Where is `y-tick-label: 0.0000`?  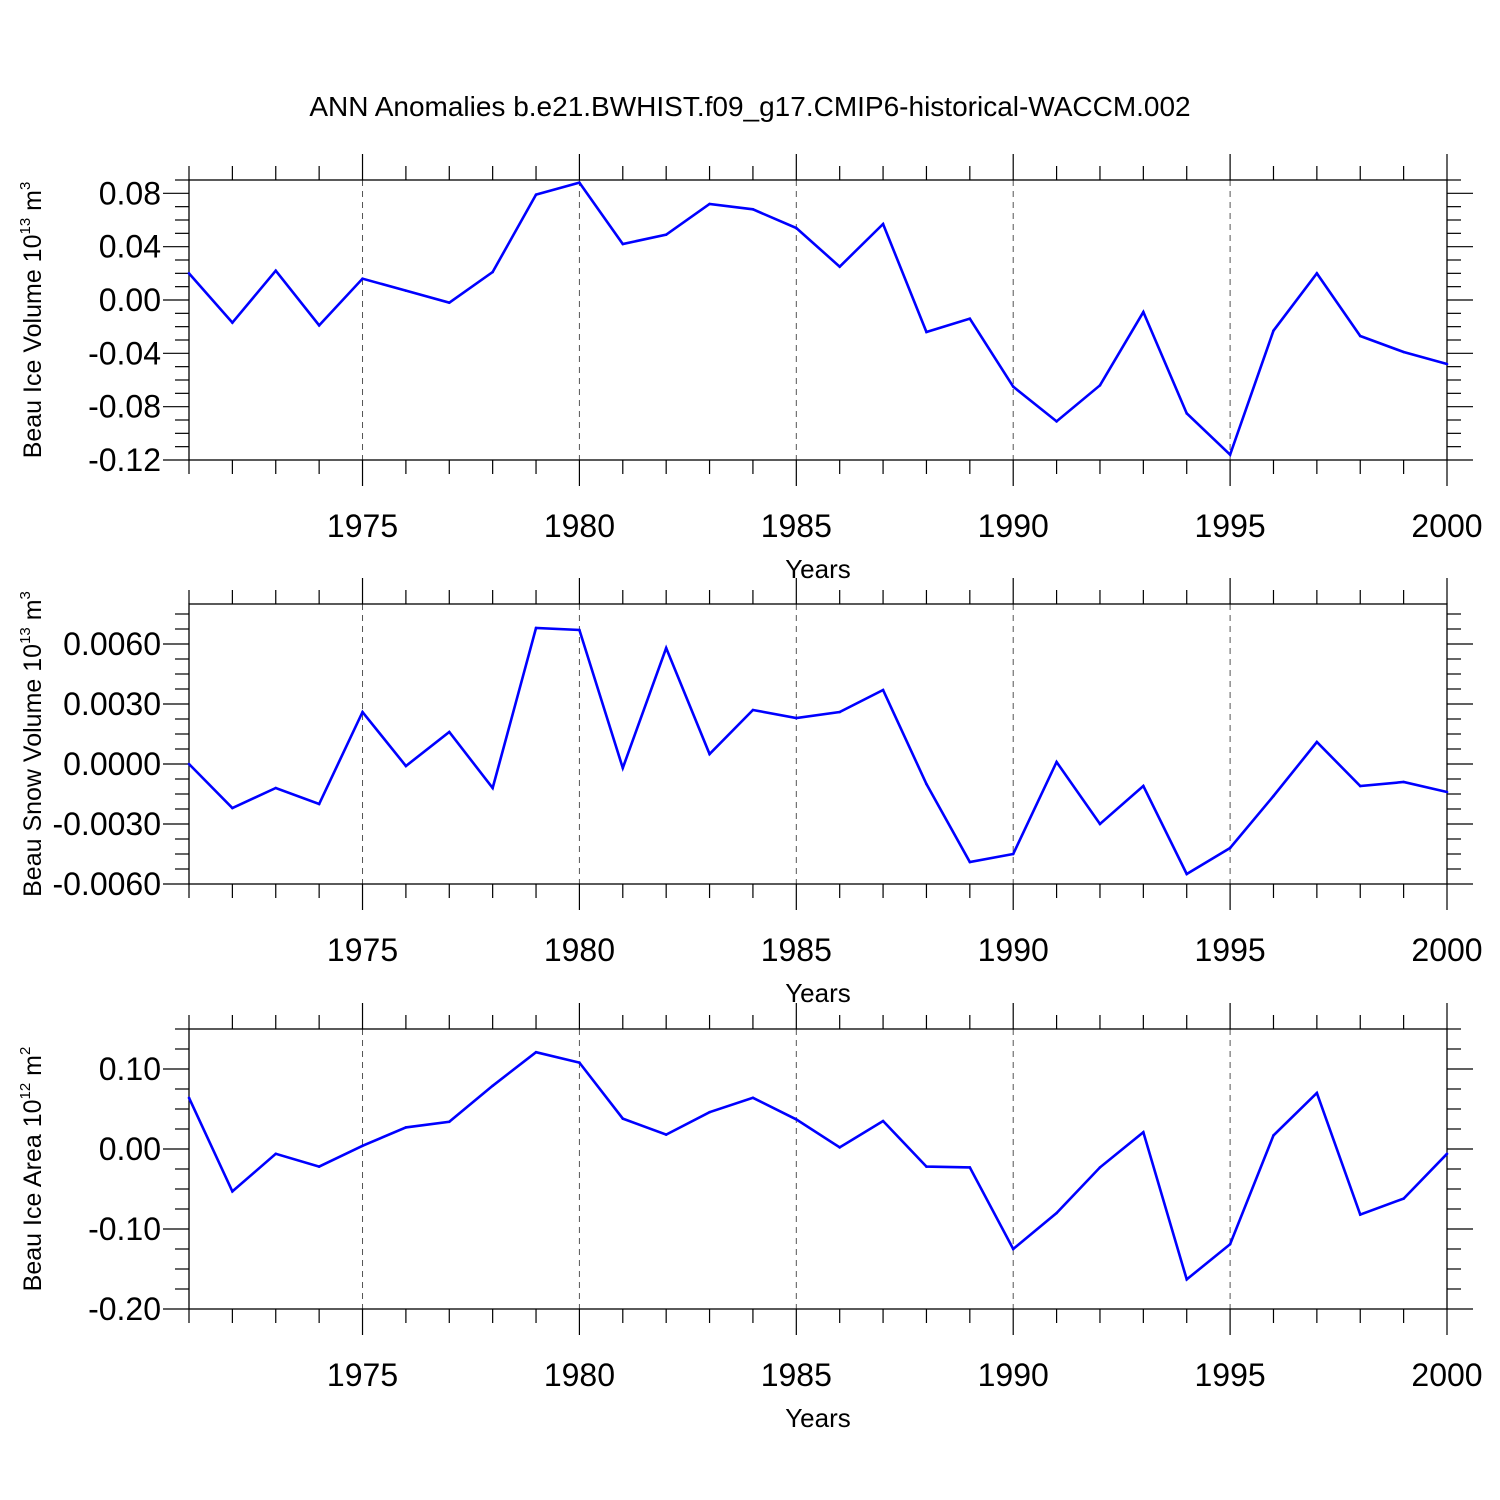
y-tick-label: 0.0000 is located at coordinates (112, 764).